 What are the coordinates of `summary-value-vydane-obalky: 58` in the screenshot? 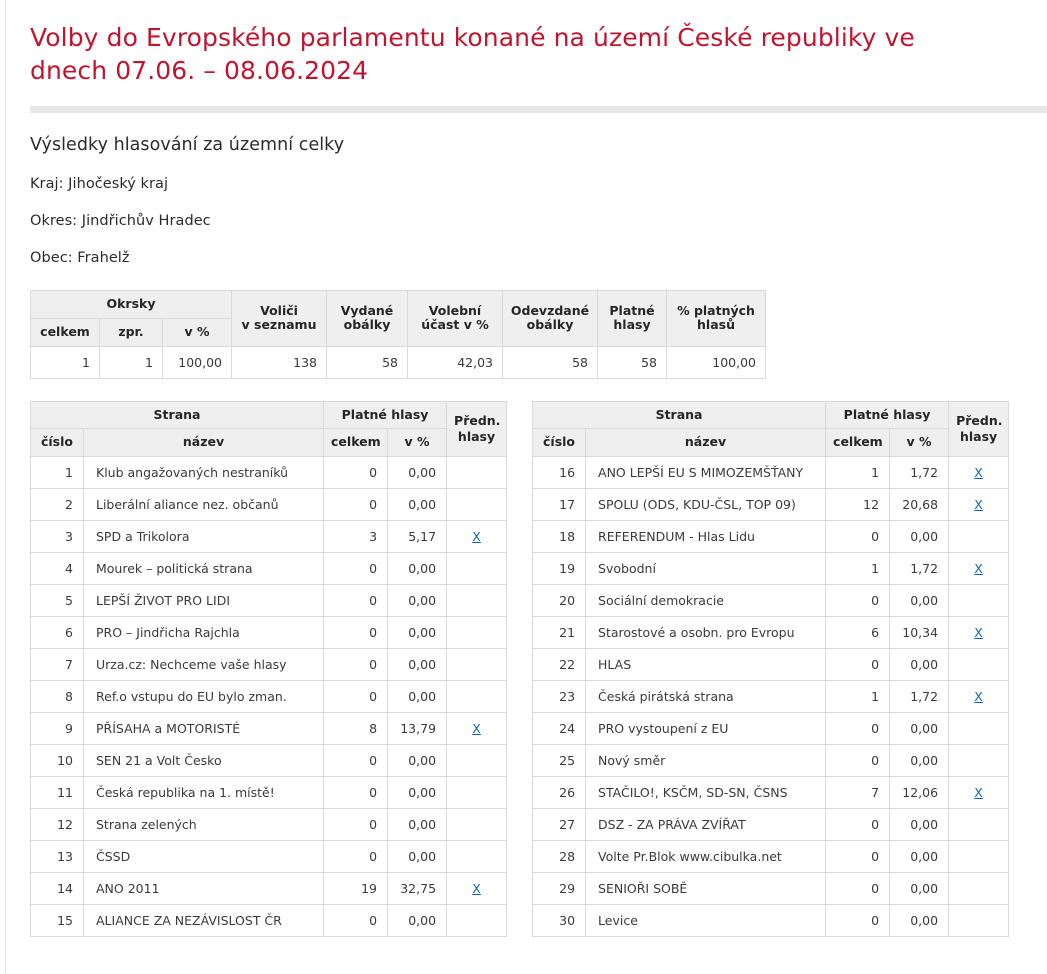 It's located at (367, 362).